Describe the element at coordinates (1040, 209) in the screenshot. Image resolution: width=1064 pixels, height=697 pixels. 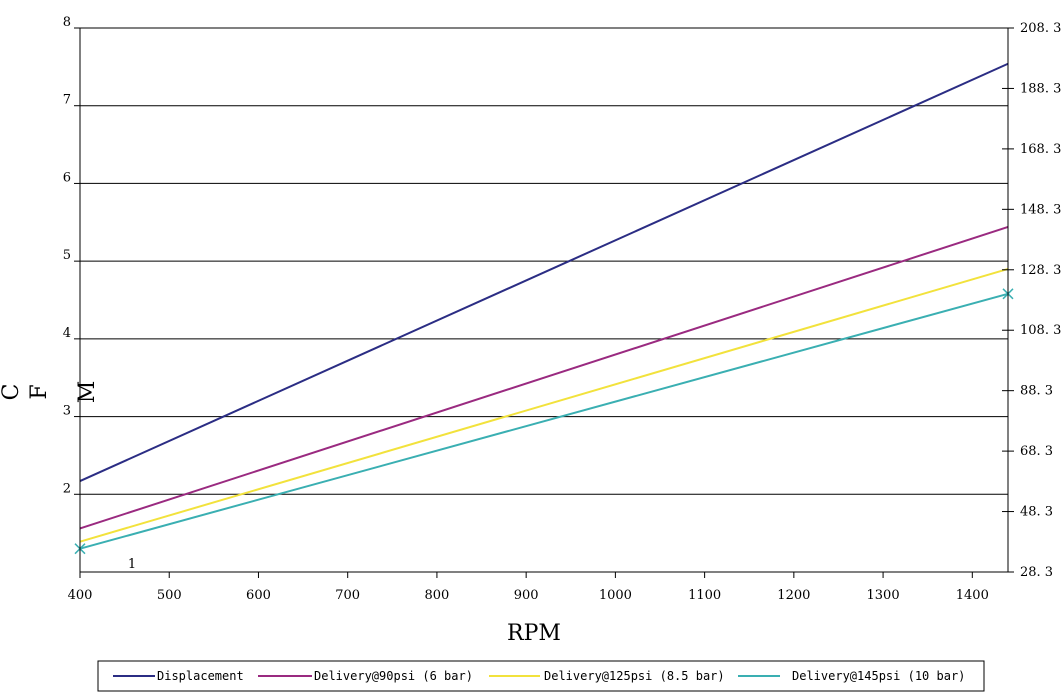
I see `y-right-tick-label: 148. 3` at that location.